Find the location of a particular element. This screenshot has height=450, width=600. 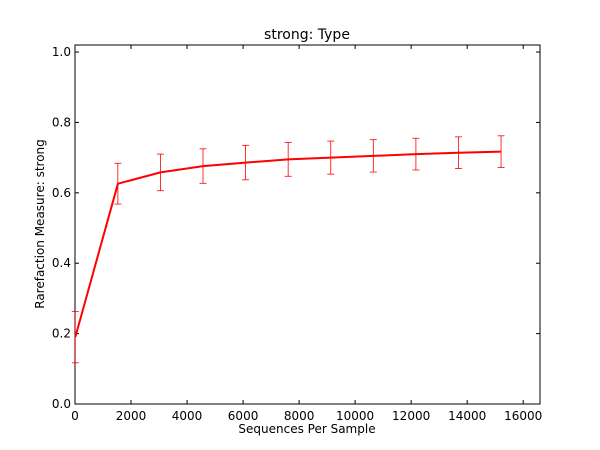

y-tick-label: 0.8 is located at coordinates (61, 122).